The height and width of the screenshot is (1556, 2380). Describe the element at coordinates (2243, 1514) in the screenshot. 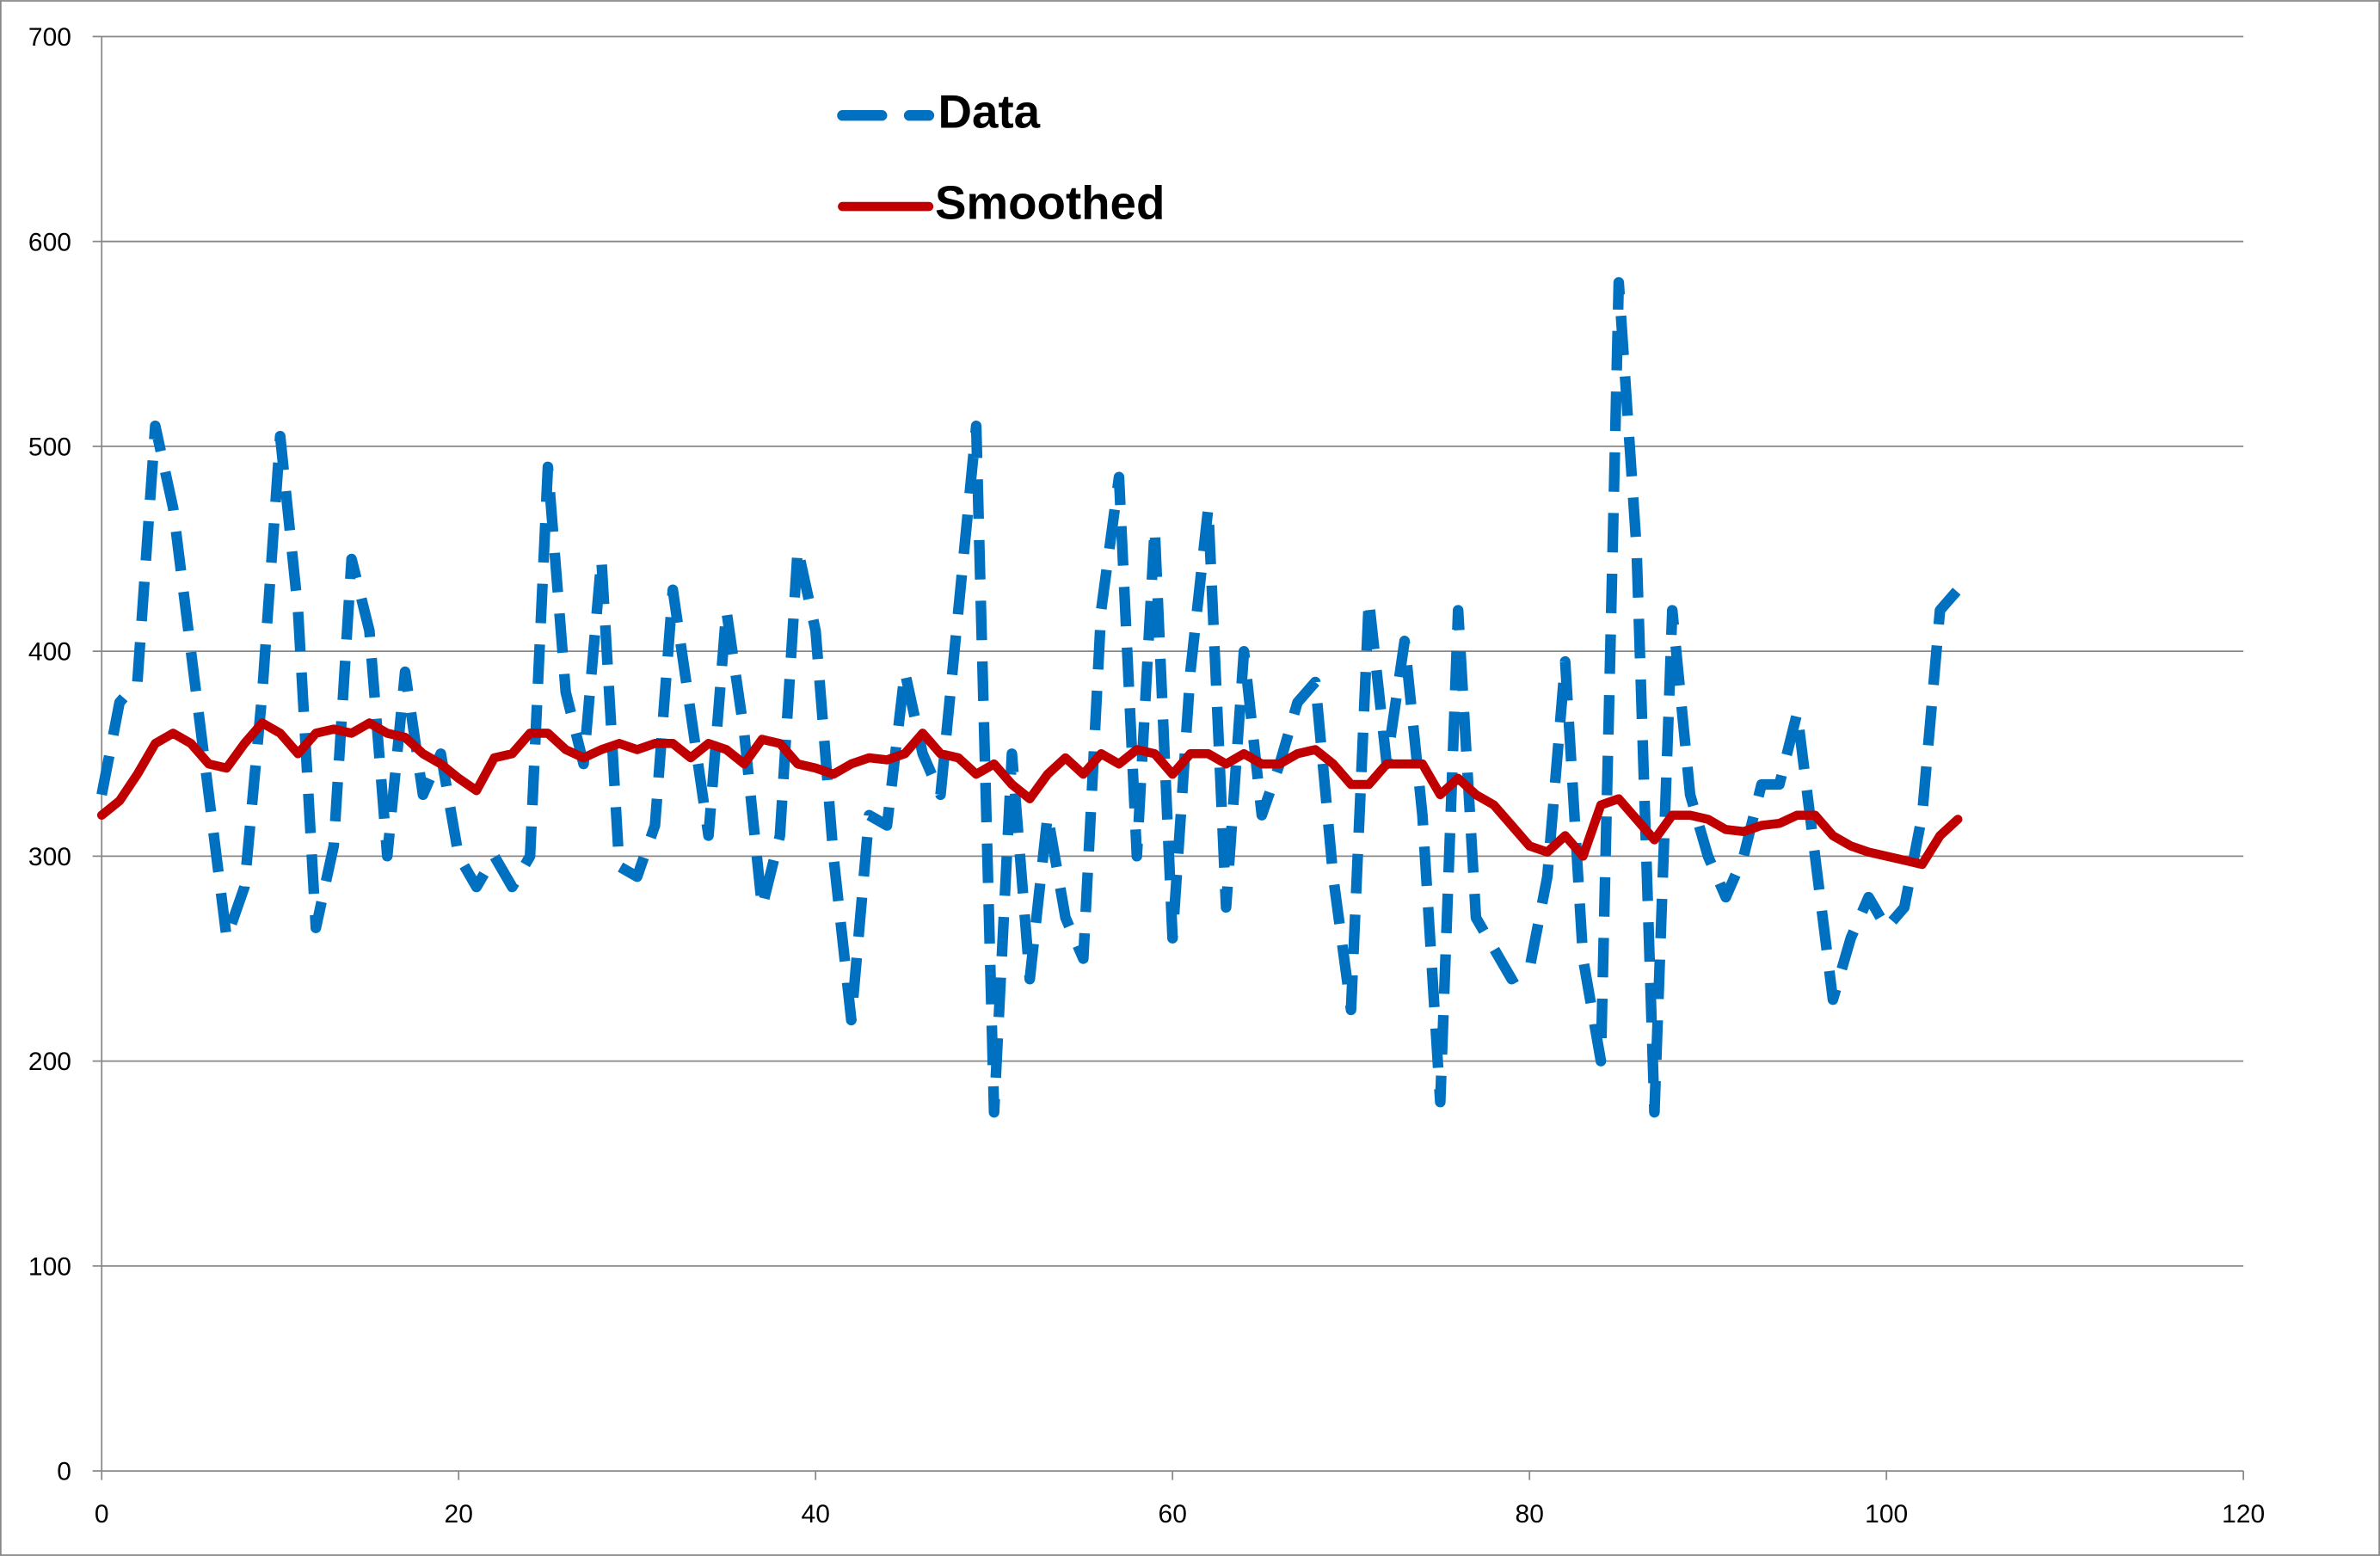

I see `x-tick-label: 120` at that location.